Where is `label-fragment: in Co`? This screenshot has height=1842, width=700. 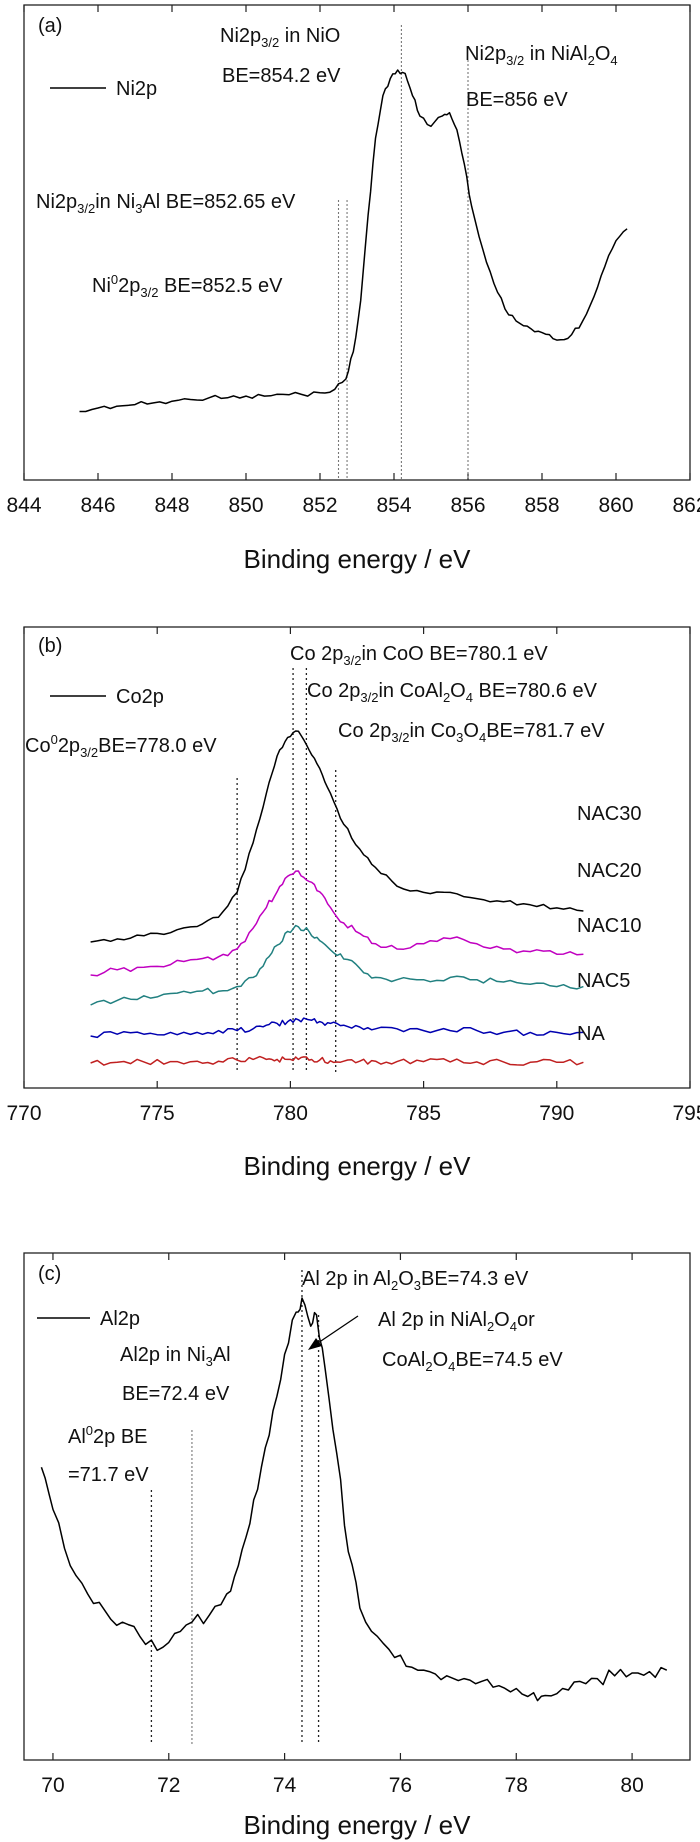
label-fragment: in Co is located at coordinates (432, 731).